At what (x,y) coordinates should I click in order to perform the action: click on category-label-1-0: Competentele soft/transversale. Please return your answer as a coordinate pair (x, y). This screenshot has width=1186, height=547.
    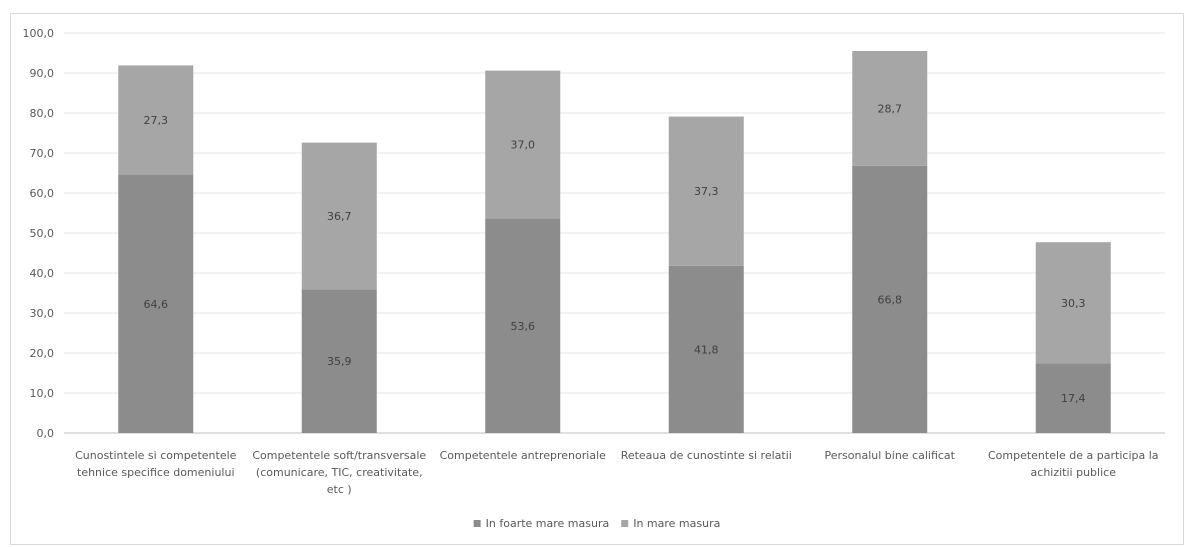
    Looking at the image, I should click on (339, 455).